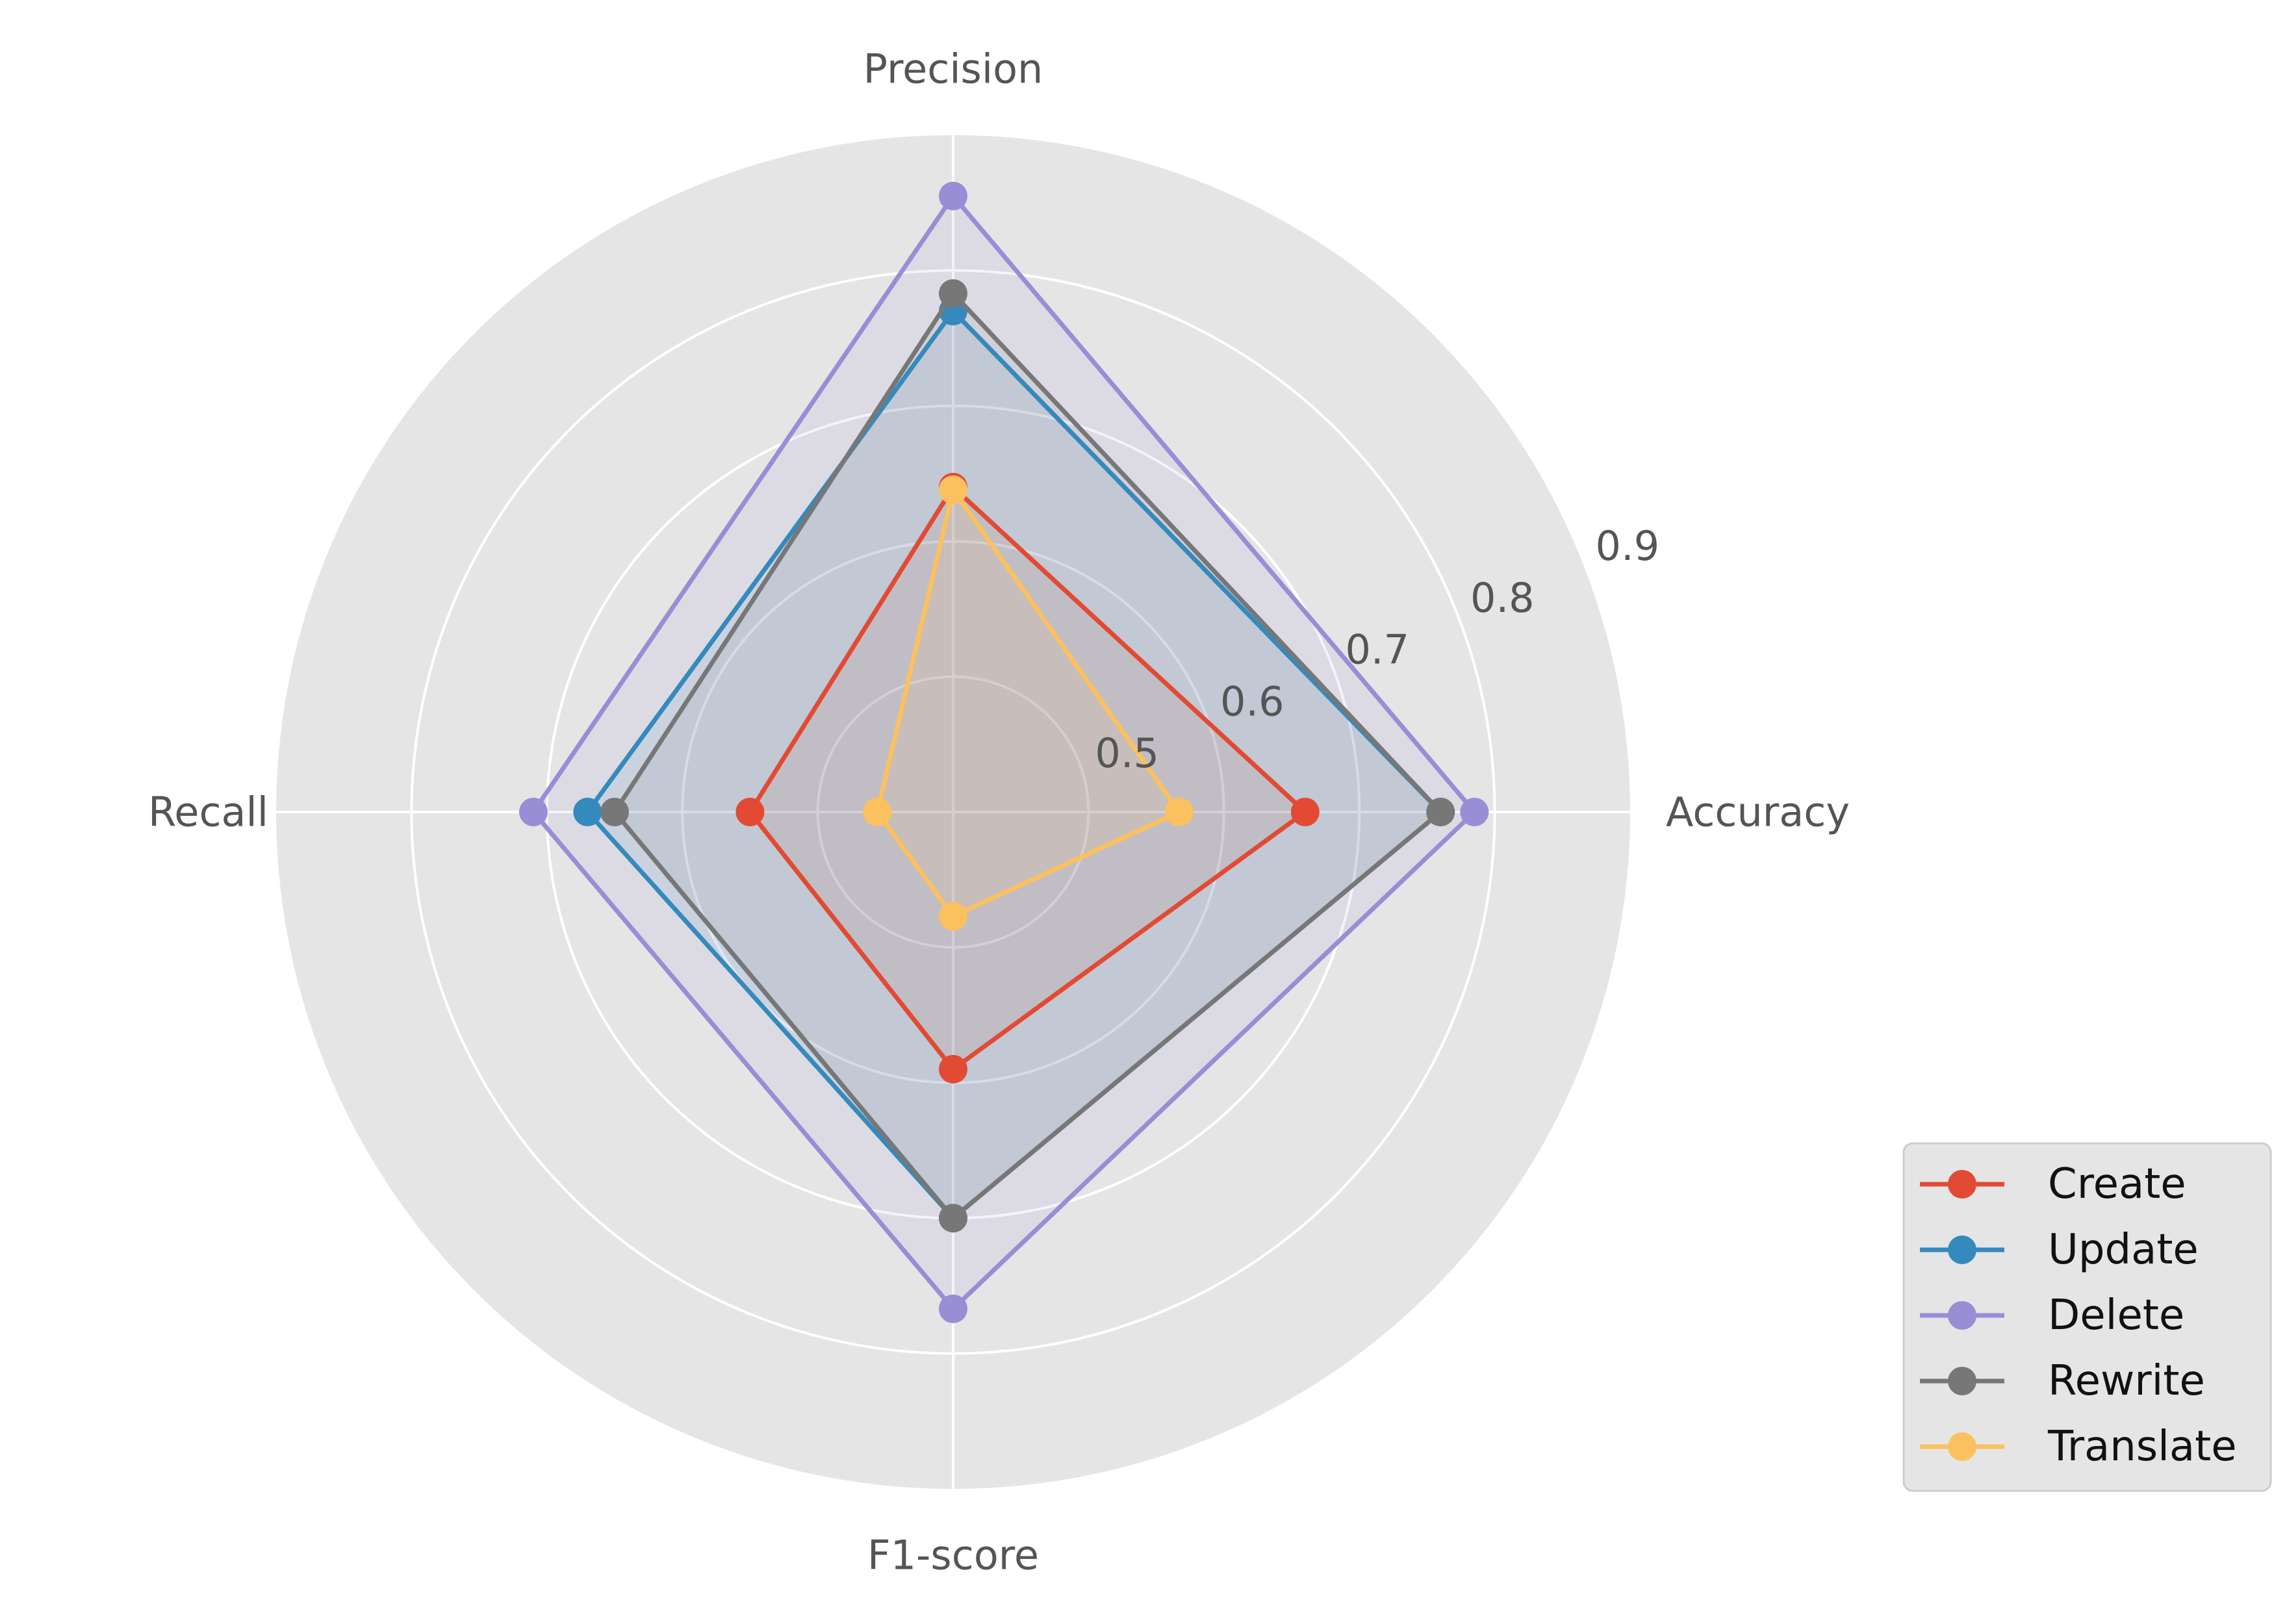  Describe the element at coordinates (2142, 1447) in the screenshot. I see `legend-label-translate: Translate` at that location.